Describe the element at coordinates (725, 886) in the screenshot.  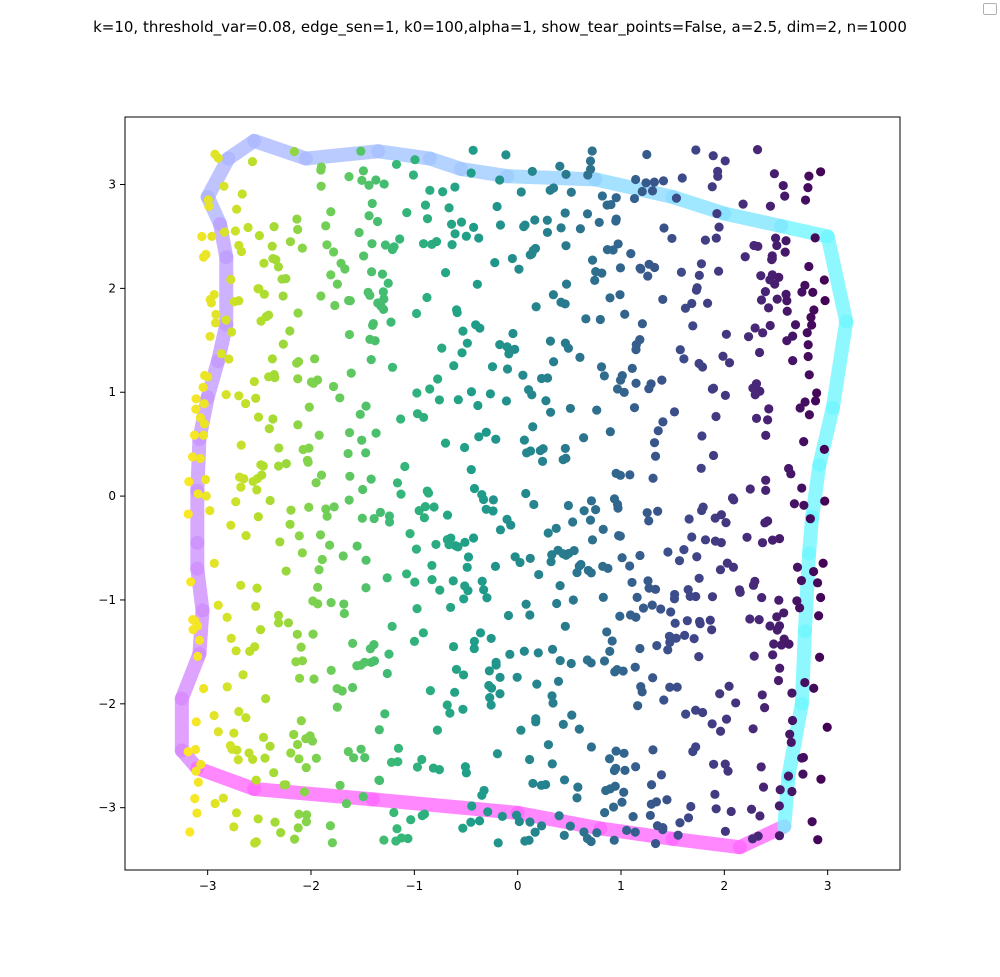
I see `x-tick-label: 2` at that location.